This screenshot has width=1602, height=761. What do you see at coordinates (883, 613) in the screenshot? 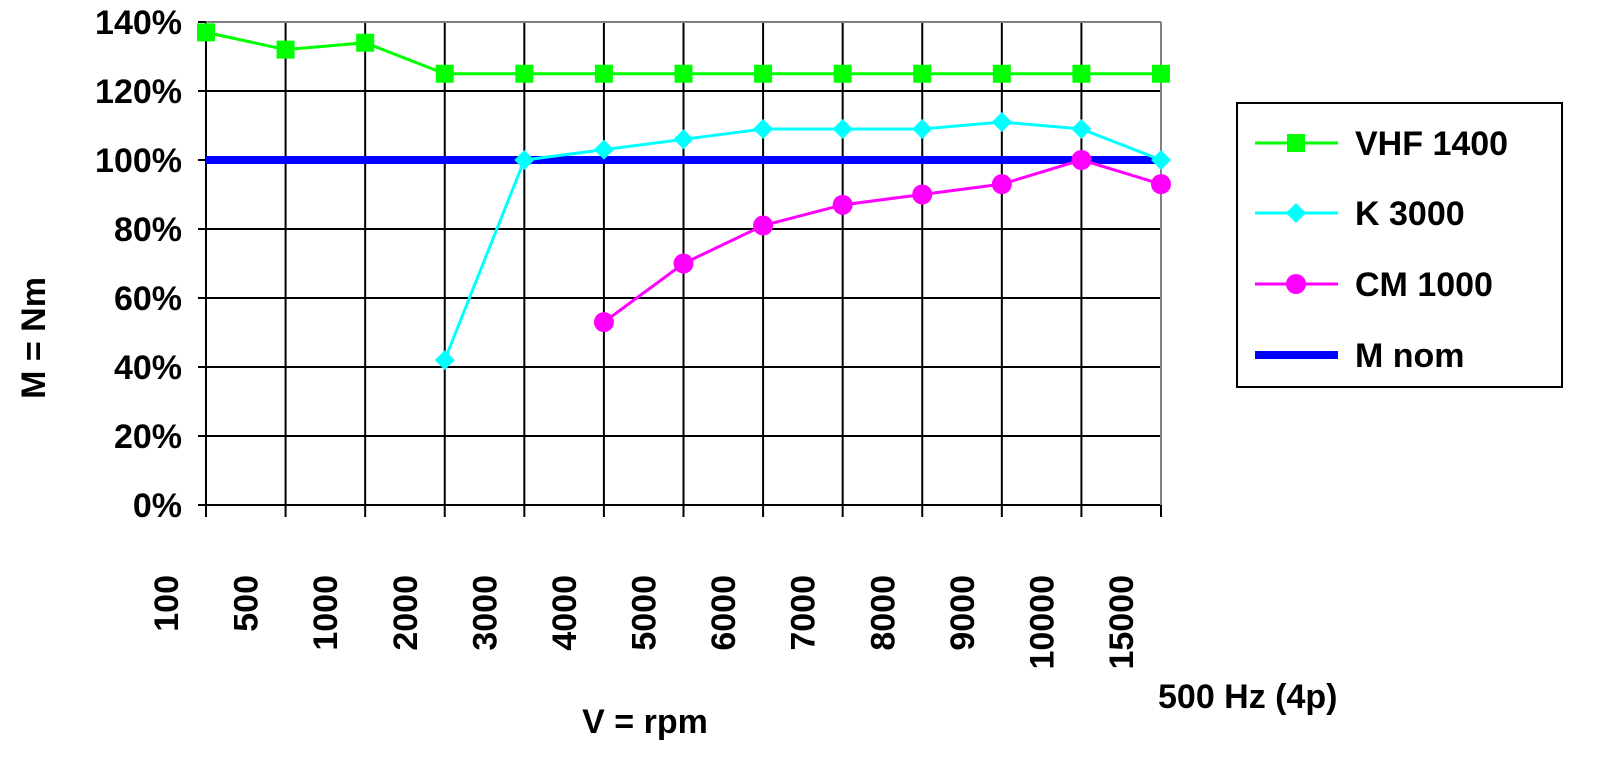
I see `x-tick-label: 8000` at bounding box center [883, 613].